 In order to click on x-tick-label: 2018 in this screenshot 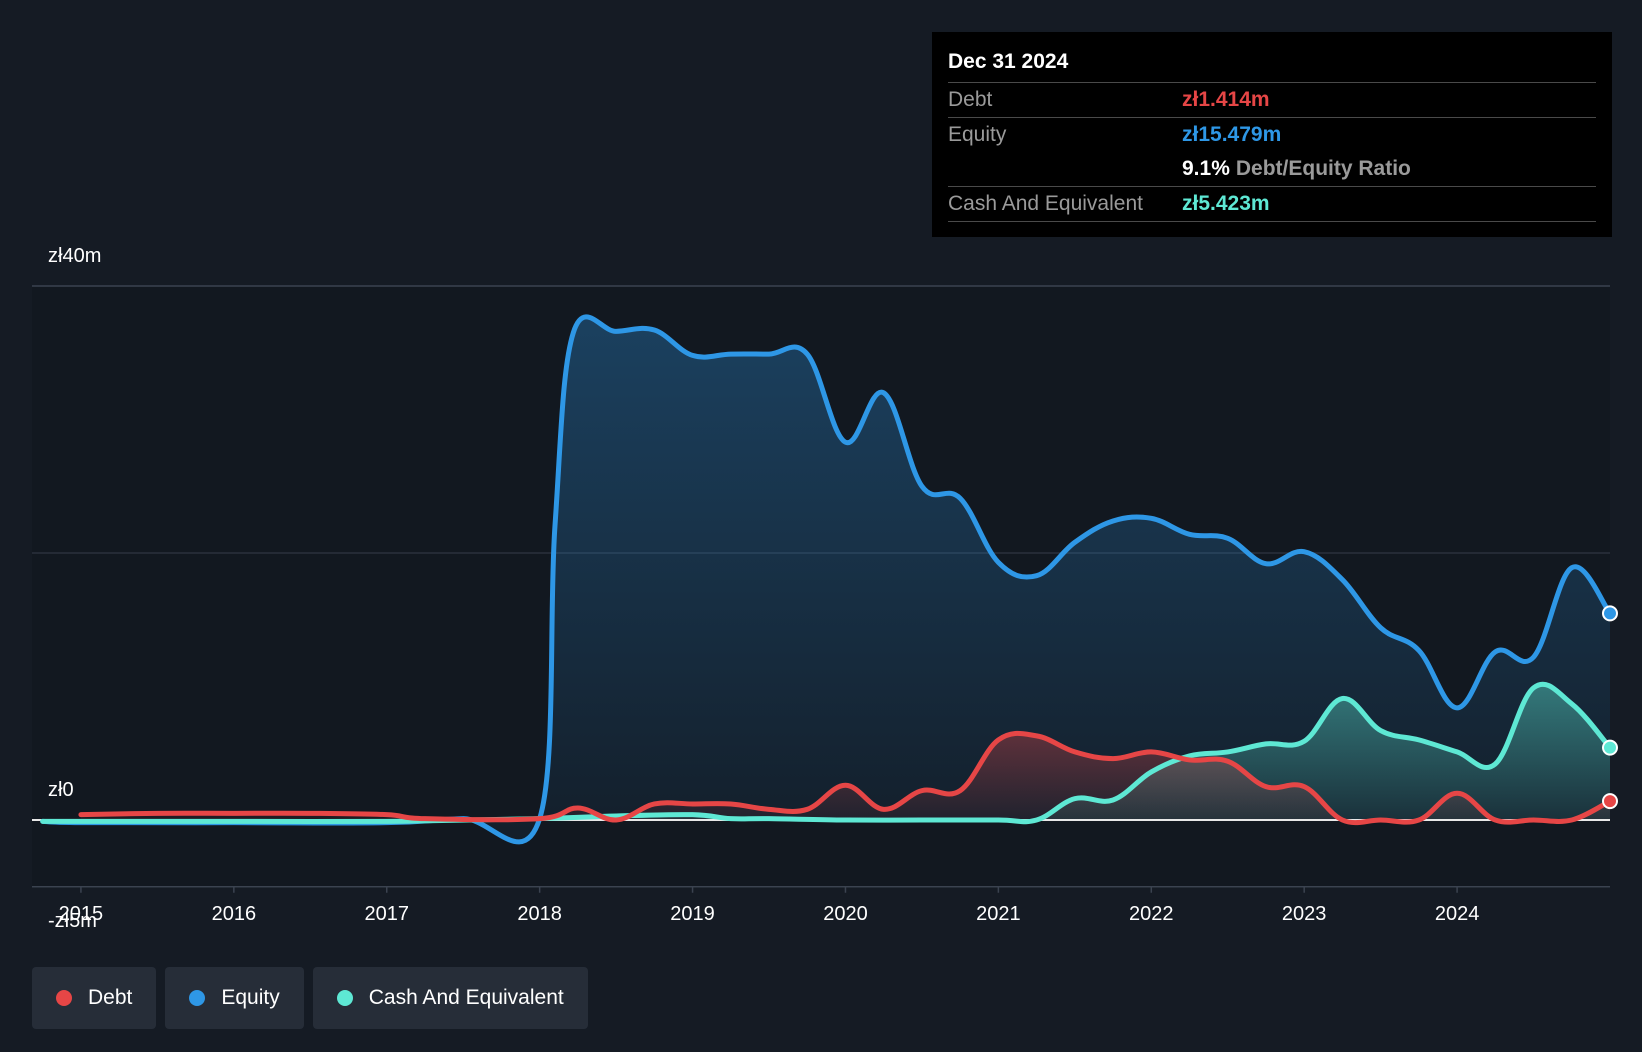, I will do `click(539, 914)`.